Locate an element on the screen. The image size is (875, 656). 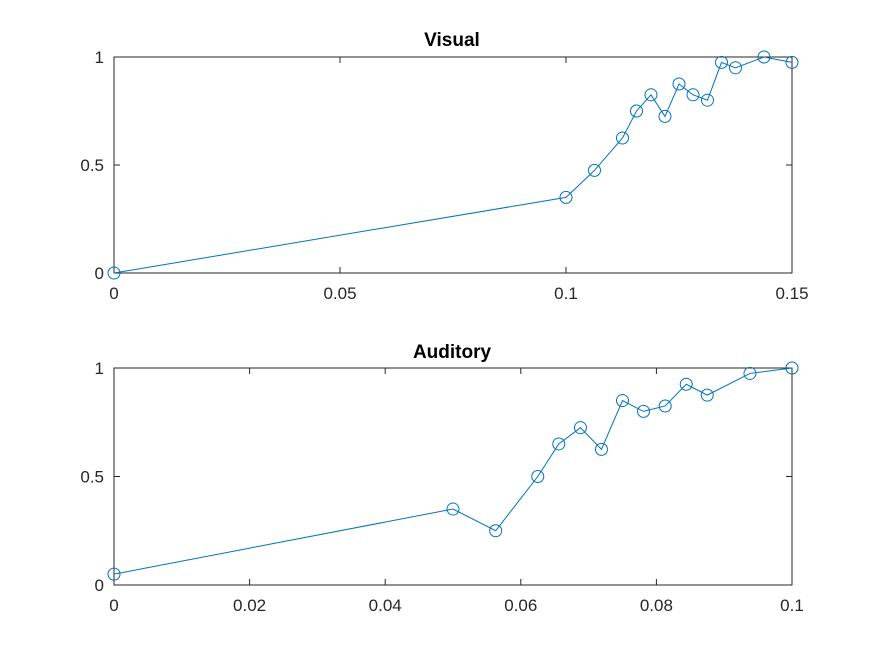
x-tick-label: 0.05 is located at coordinates (339, 293).